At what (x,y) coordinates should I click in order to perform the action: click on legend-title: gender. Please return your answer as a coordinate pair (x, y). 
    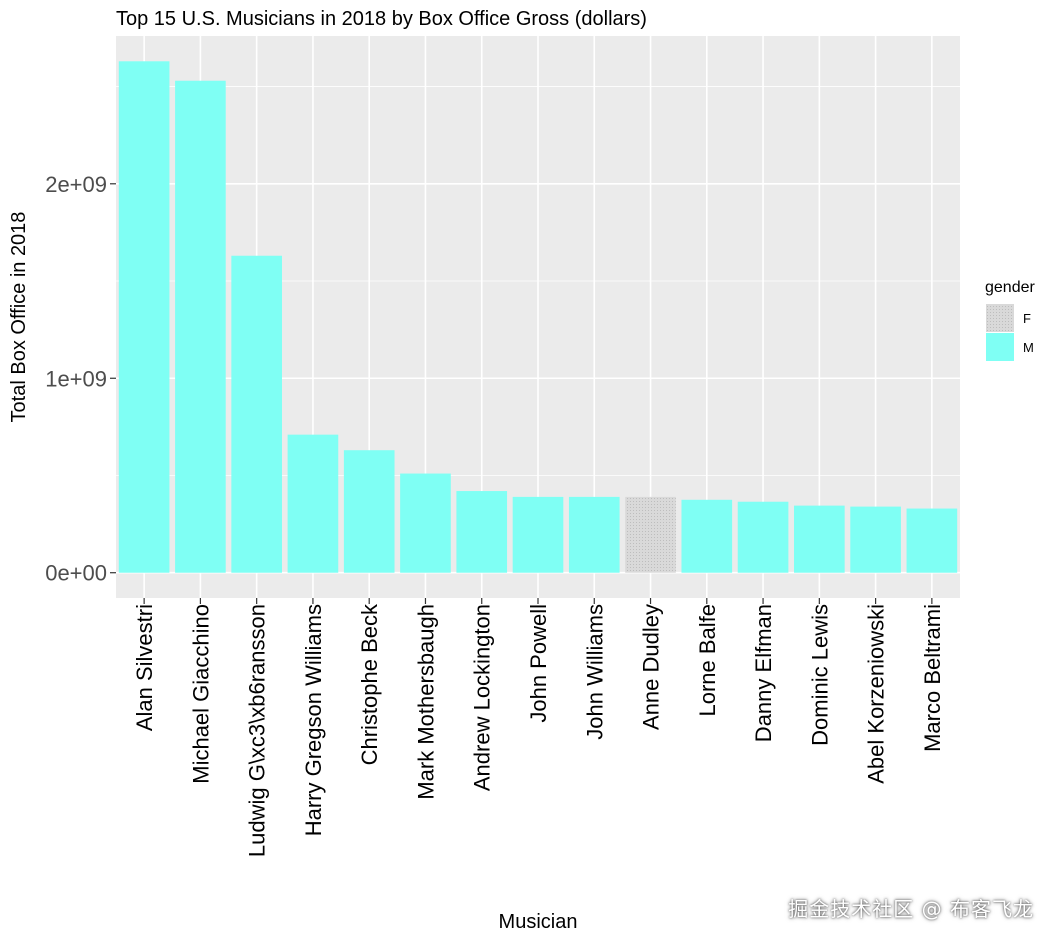
    Looking at the image, I should click on (1010, 287).